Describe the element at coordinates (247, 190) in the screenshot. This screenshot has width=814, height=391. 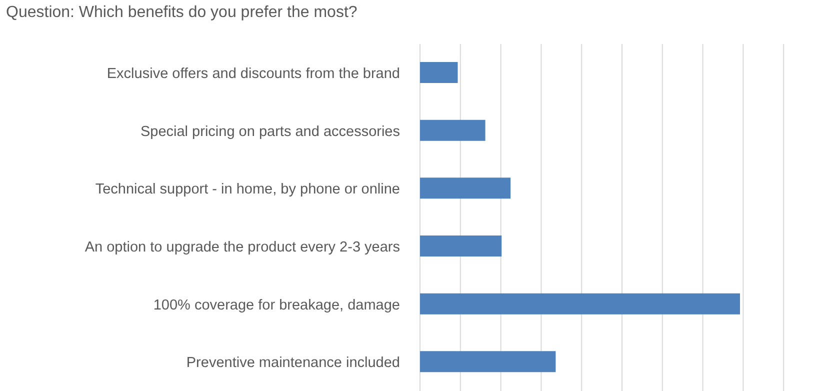
I see `y-tick-label: Technical support - in home, by phone or online` at that location.